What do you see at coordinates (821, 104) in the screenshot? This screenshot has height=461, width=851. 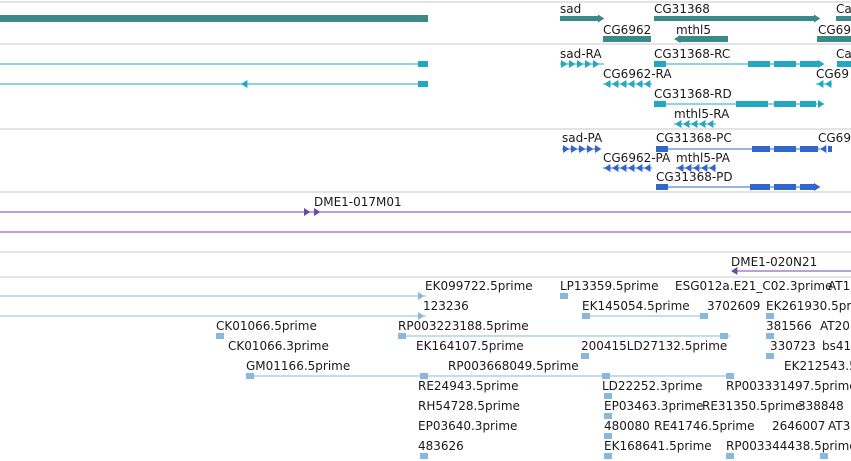 I see `rna-cg31368-rd-arrow` at bounding box center [821, 104].